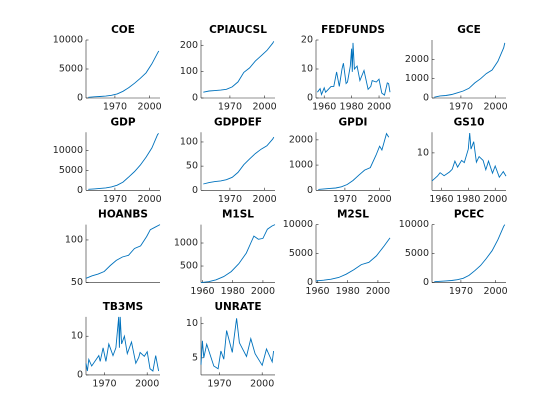 The width and height of the screenshot is (560, 420). I want to click on chart-title: CPIAUCSL, so click(238, 30).